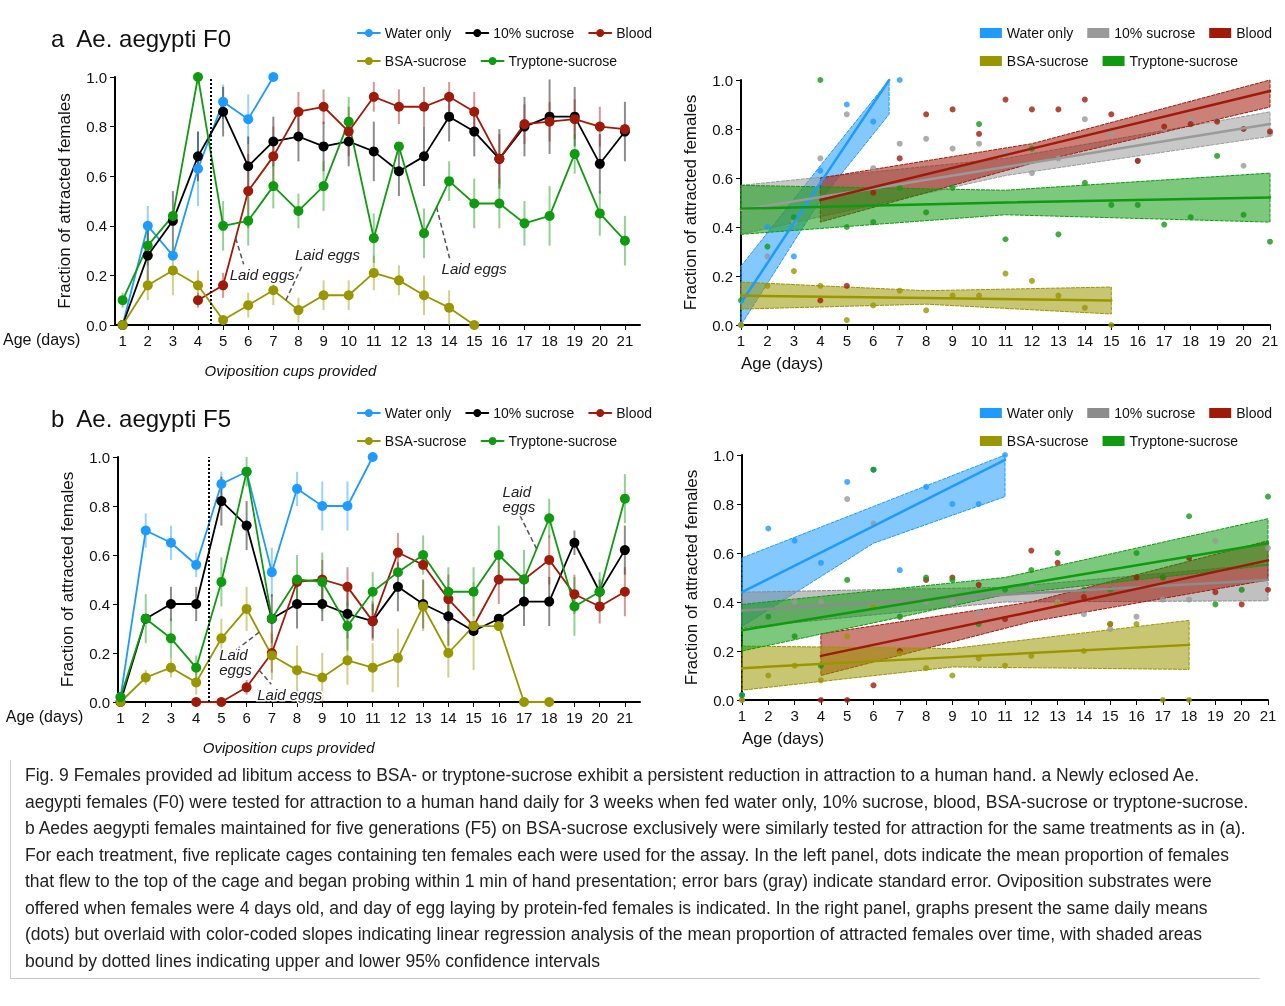 Image resolution: width=1285 pixels, height=1006 pixels. I want to click on y-tick-label: 0.6, so click(99, 555).